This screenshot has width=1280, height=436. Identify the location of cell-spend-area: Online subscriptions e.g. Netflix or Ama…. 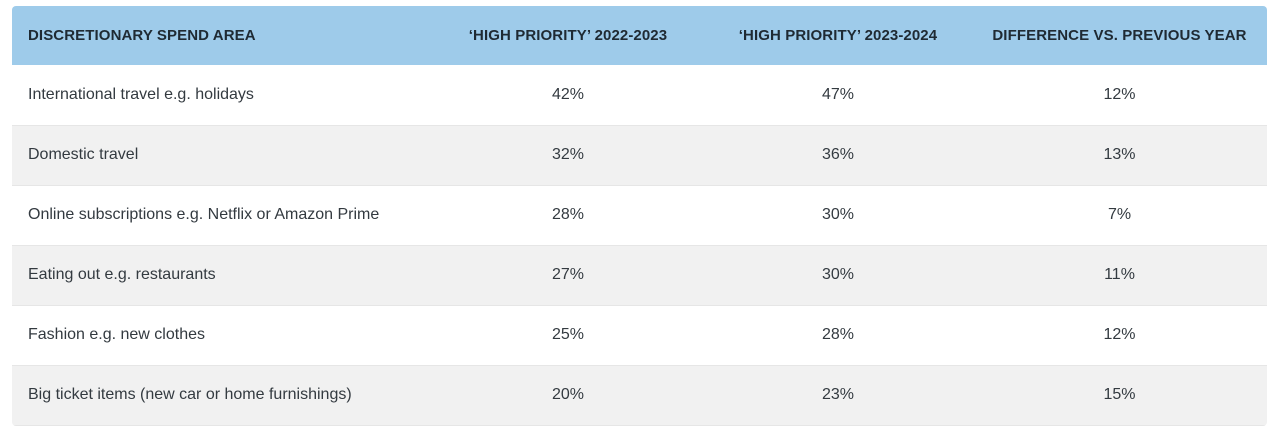
(204, 214).